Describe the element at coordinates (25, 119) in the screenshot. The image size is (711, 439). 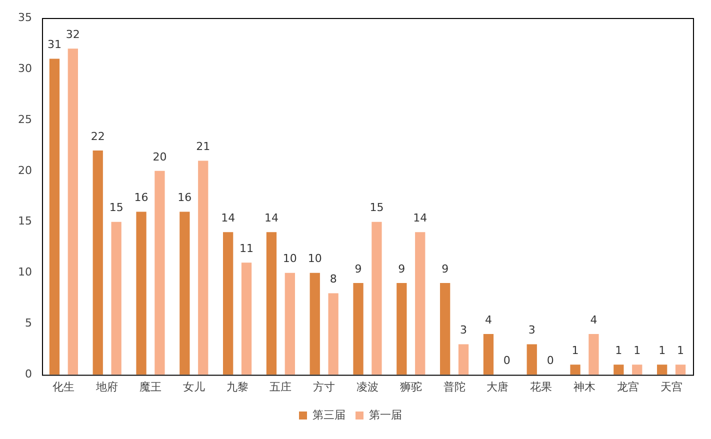
I see `y-tick-label: 25` at that location.